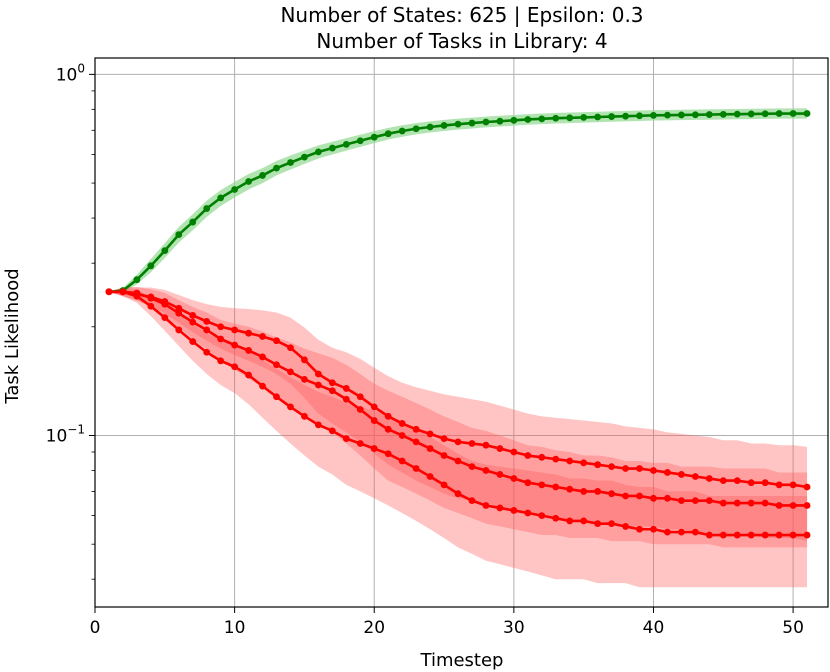 The height and width of the screenshot is (672, 830). What do you see at coordinates (462, 660) in the screenshot?
I see `x-axis-label: Timestep` at bounding box center [462, 660].